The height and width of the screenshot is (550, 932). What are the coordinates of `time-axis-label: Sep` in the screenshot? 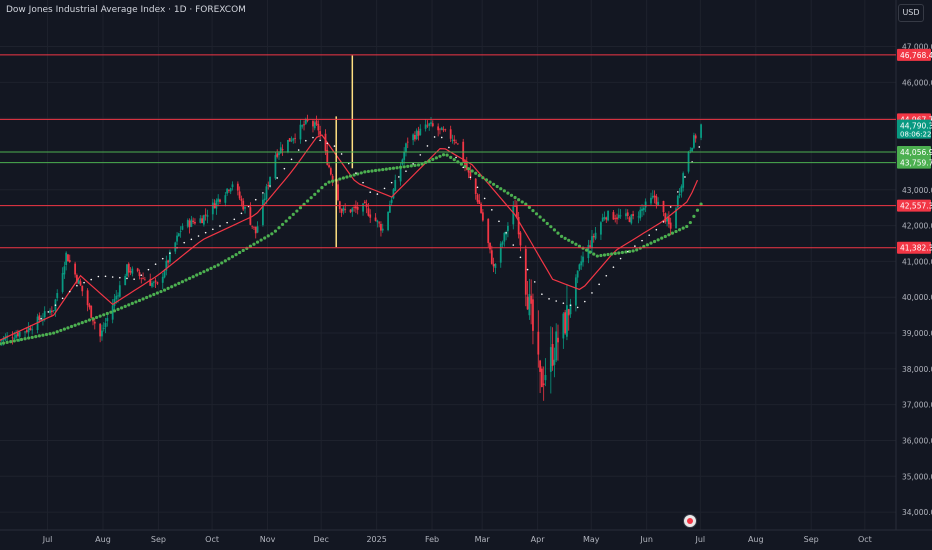 It's located at (158, 539).